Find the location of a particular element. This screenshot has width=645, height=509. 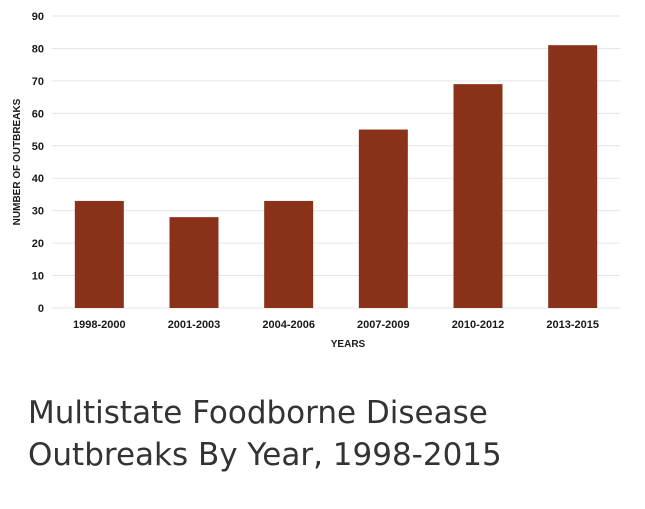

x-tick-label: 2001-2003 is located at coordinates (194, 325).